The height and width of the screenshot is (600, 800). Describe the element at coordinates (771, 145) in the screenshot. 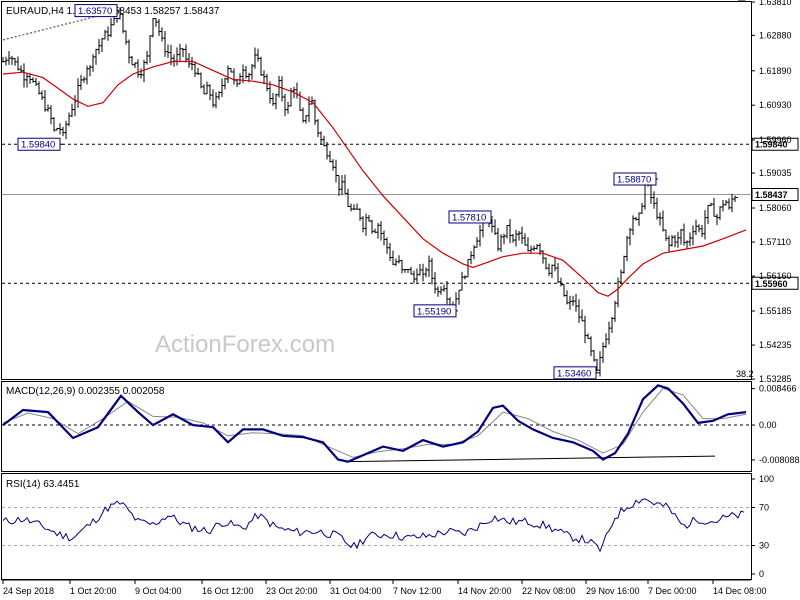

I see `level-tag-label: 1.59840` at that location.